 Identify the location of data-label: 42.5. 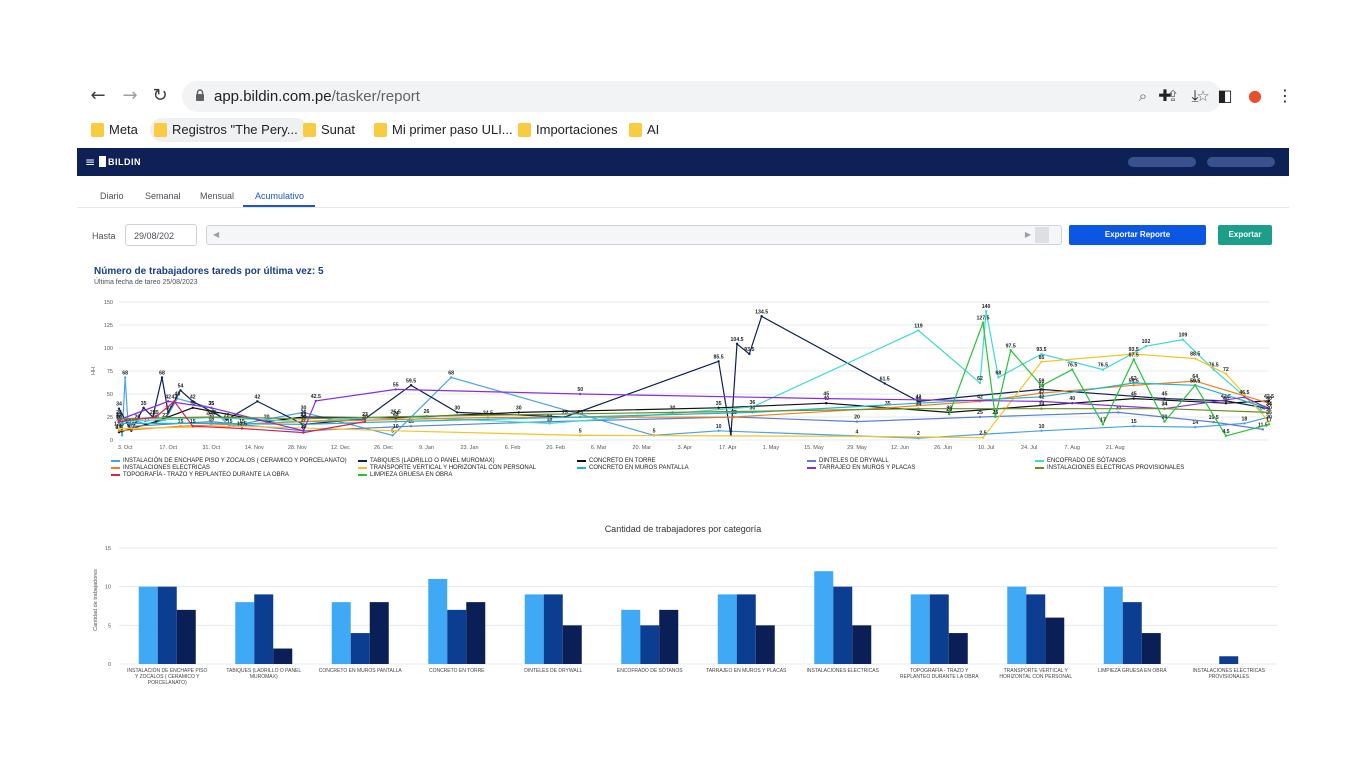
(1226, 397).